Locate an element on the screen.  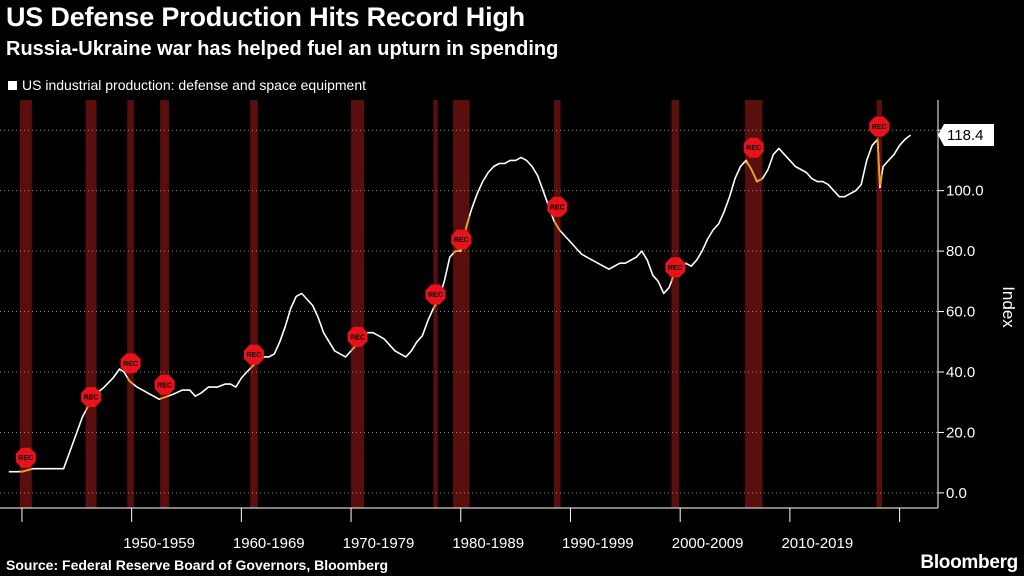
rec-marker-5: REC is located at coordinates (357, 336).